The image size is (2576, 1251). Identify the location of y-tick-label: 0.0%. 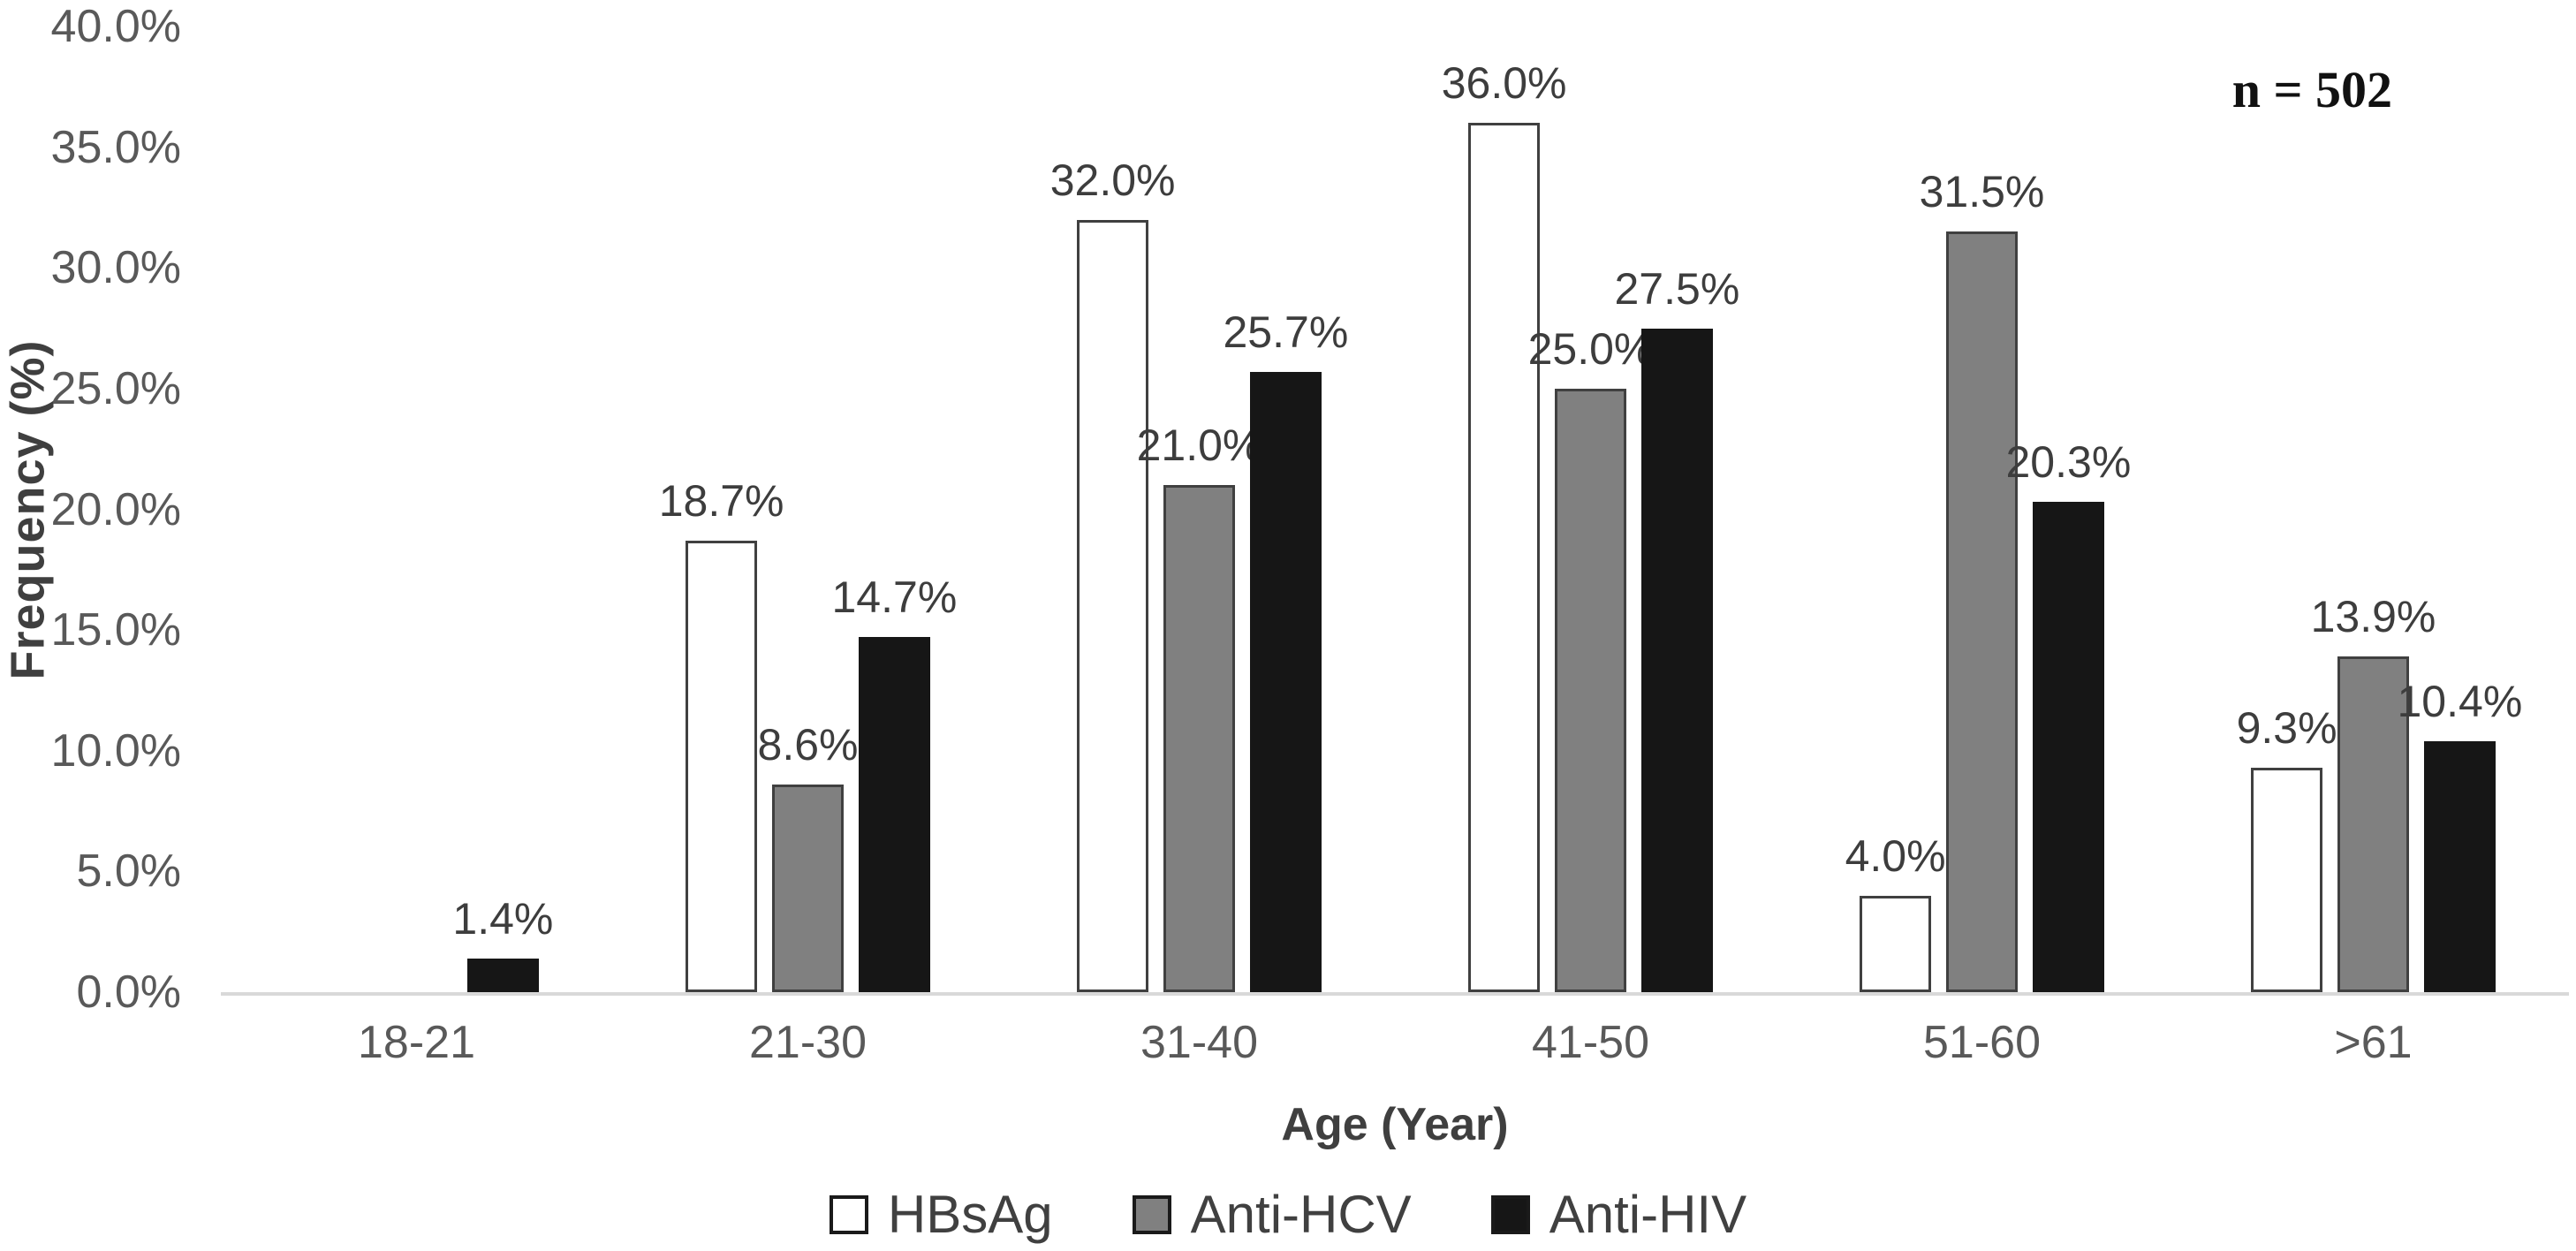
(128, 992).